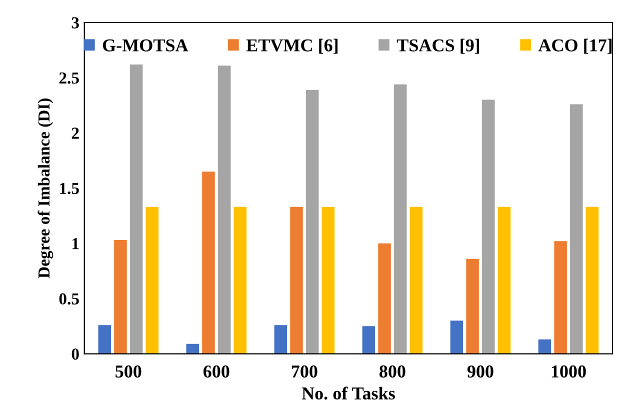 The height and width of the screenshot is (409, 625). What do you see at coordinates (393, 371) in the screenshot?
I see `x-tick-label: 800` at bounding box center [393, 371].